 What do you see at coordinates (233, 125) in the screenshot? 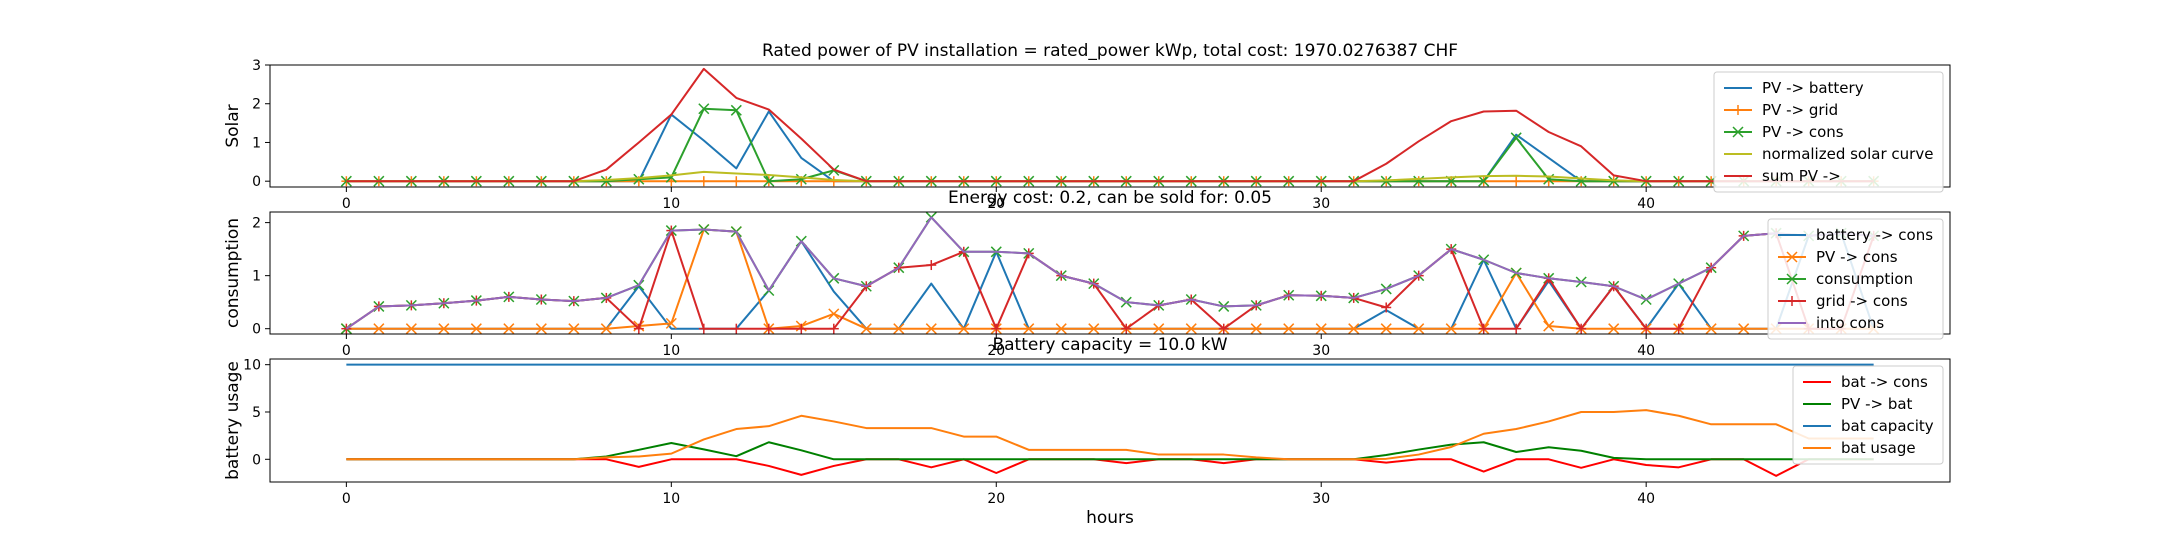
I see `y-axis-label: Solar` at bounding box center [233, 125].